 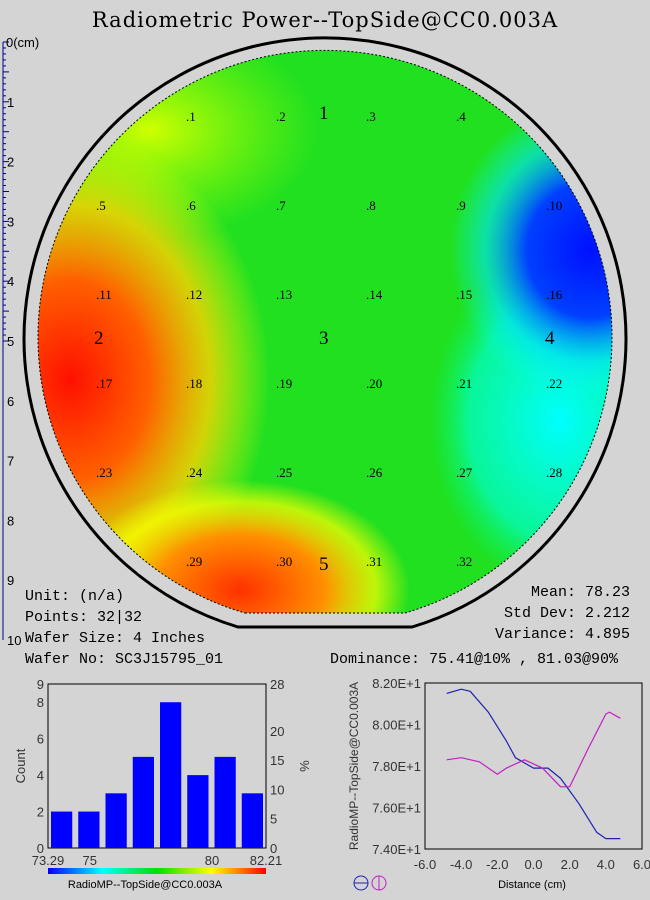 I want to click on x-tick-label: -6.0, so click(x=425, y=864).